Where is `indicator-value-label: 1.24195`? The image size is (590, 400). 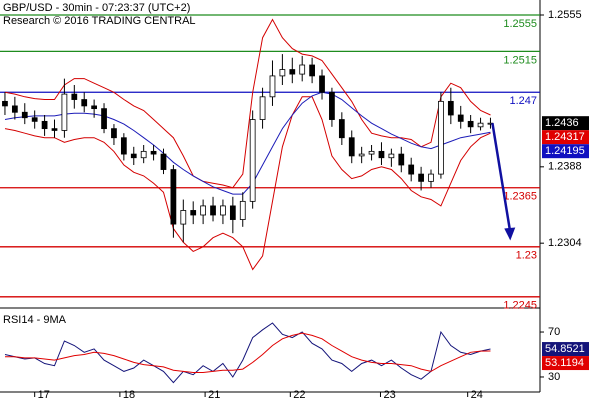
indicator-value-label: 1.24195 is located at coordinates (565, 151).